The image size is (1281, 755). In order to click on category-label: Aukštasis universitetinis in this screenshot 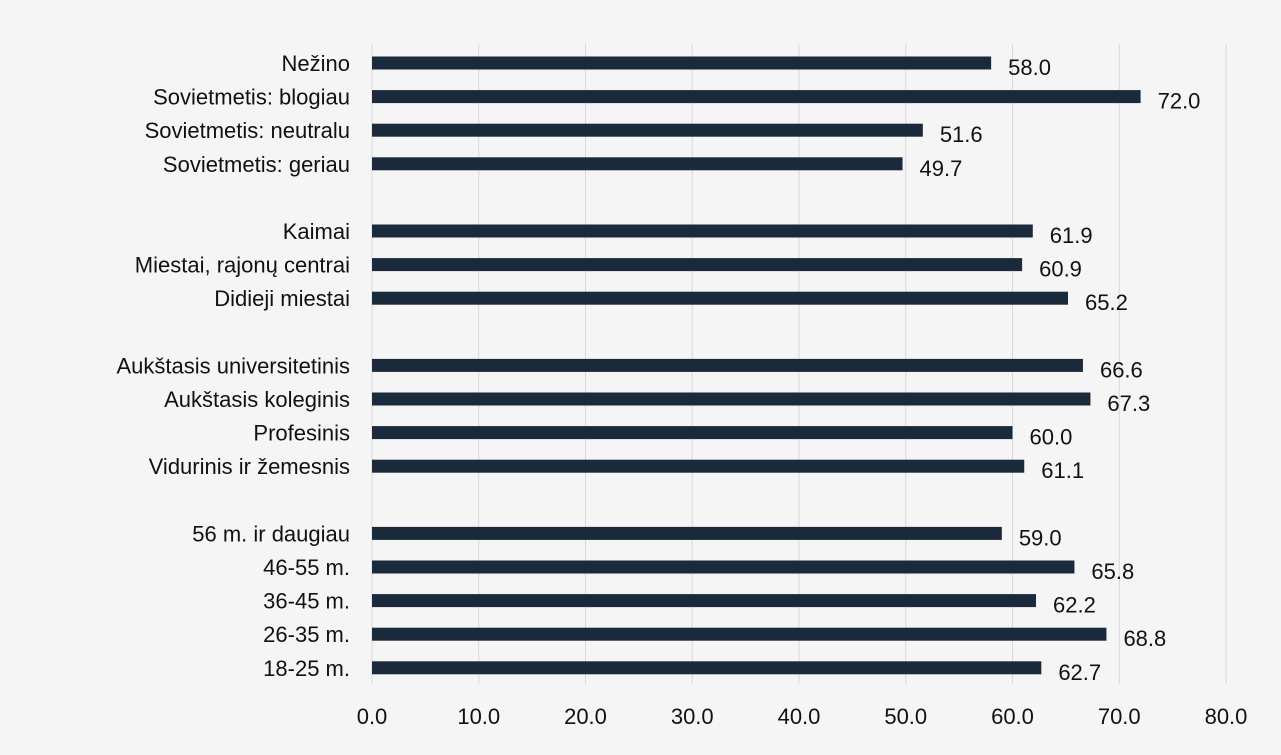, I will do `click(233, 365)`.